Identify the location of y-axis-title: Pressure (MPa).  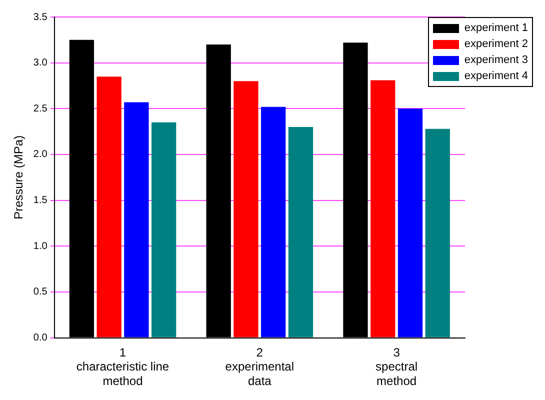
(19, 177).